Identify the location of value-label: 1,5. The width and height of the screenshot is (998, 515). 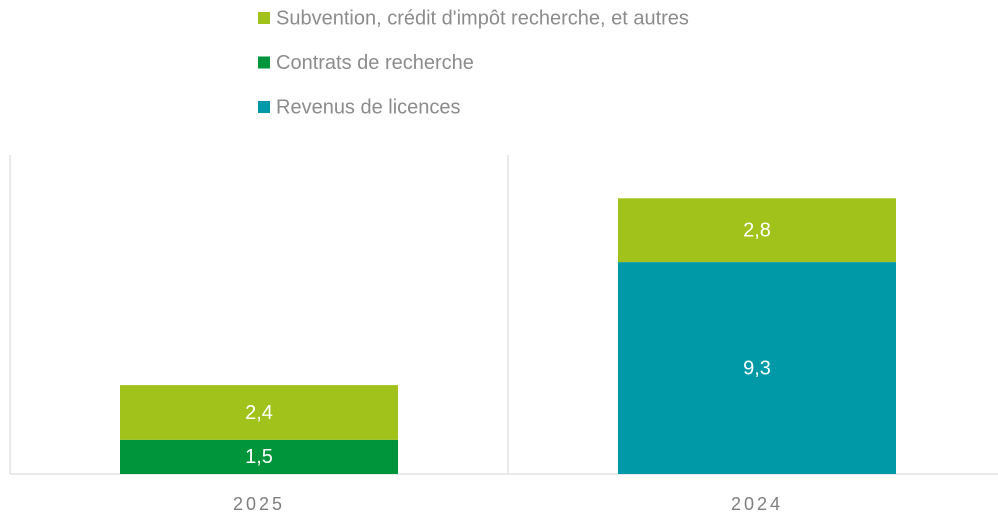
(259, 457).